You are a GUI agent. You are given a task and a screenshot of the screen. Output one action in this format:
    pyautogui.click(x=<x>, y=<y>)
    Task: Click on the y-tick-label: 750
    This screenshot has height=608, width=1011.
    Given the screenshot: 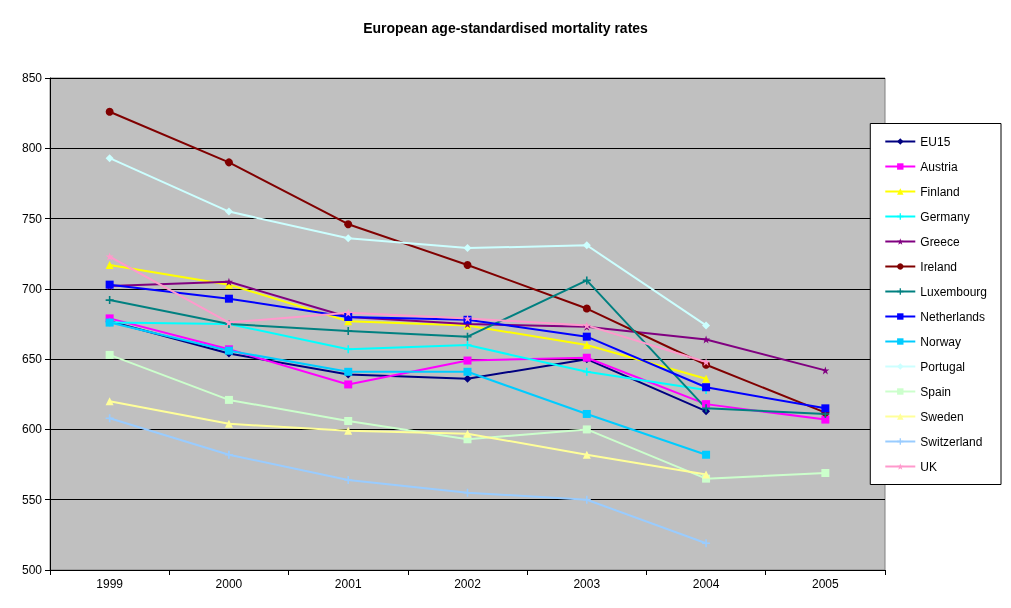 What is the action you would take?
    pyautogui.click(x=32, y=218)
    